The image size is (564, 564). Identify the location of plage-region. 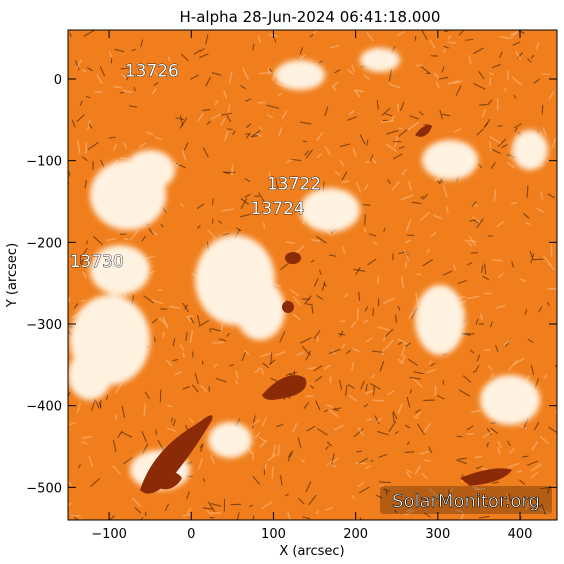
(230, 440).